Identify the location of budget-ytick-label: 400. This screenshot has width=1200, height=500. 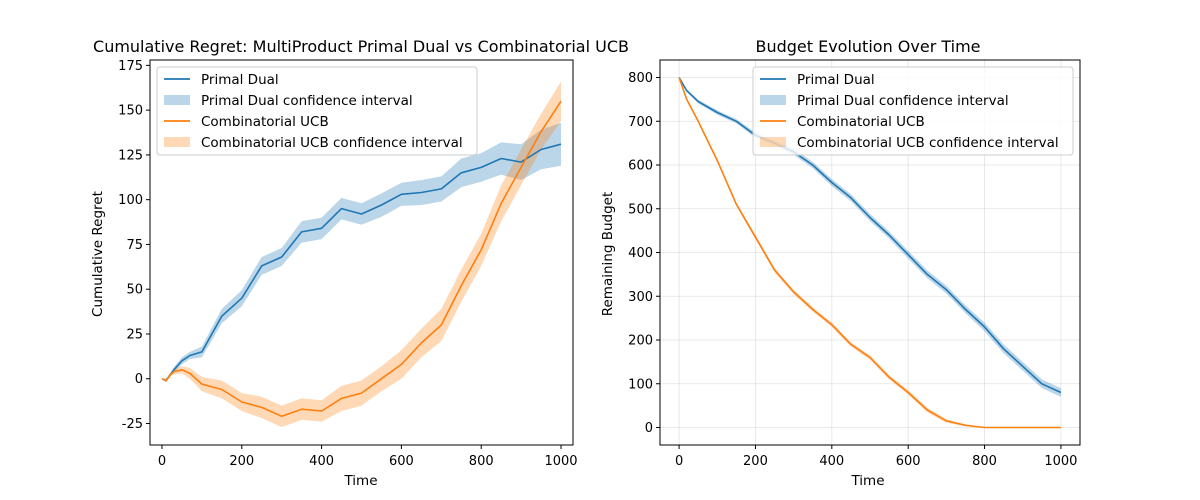
(640, 253).